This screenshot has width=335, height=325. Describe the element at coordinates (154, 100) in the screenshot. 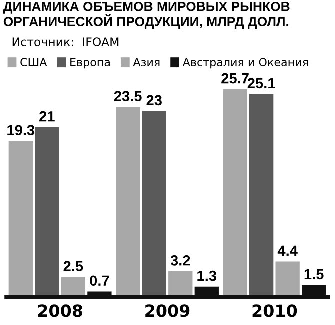

I see `data-label: 23` at that location.